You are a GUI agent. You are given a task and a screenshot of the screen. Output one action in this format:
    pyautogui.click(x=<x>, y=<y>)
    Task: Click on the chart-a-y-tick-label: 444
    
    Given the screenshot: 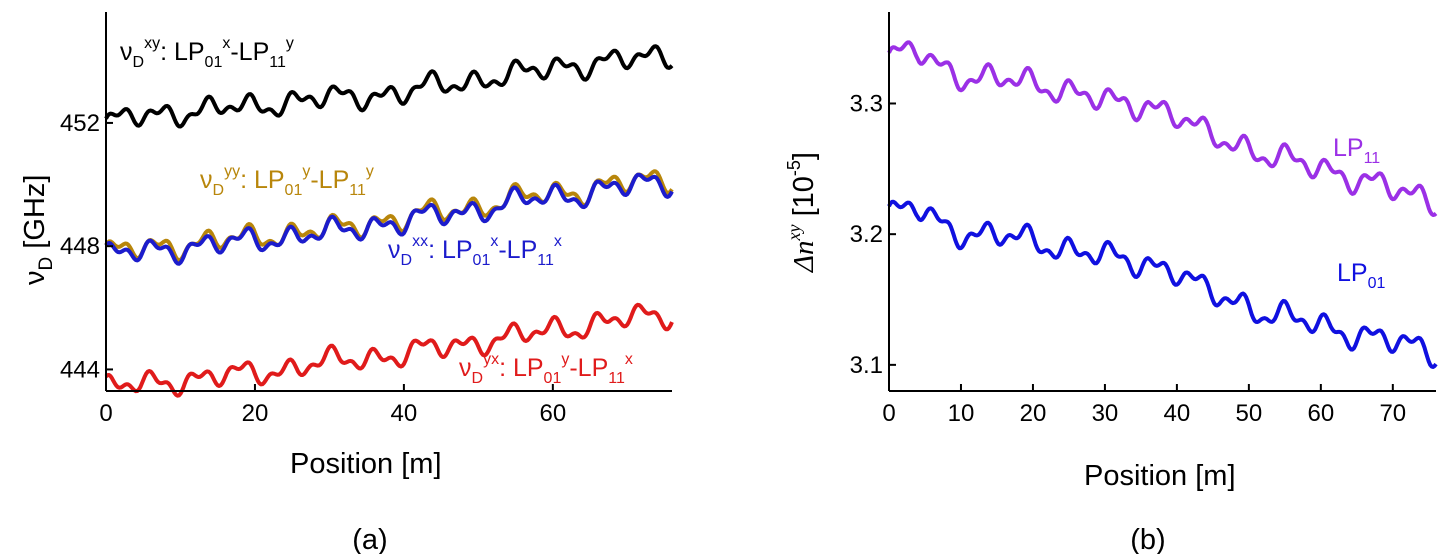 What is the action you would take?
    pyautogui.click(x=80, y=369)
    